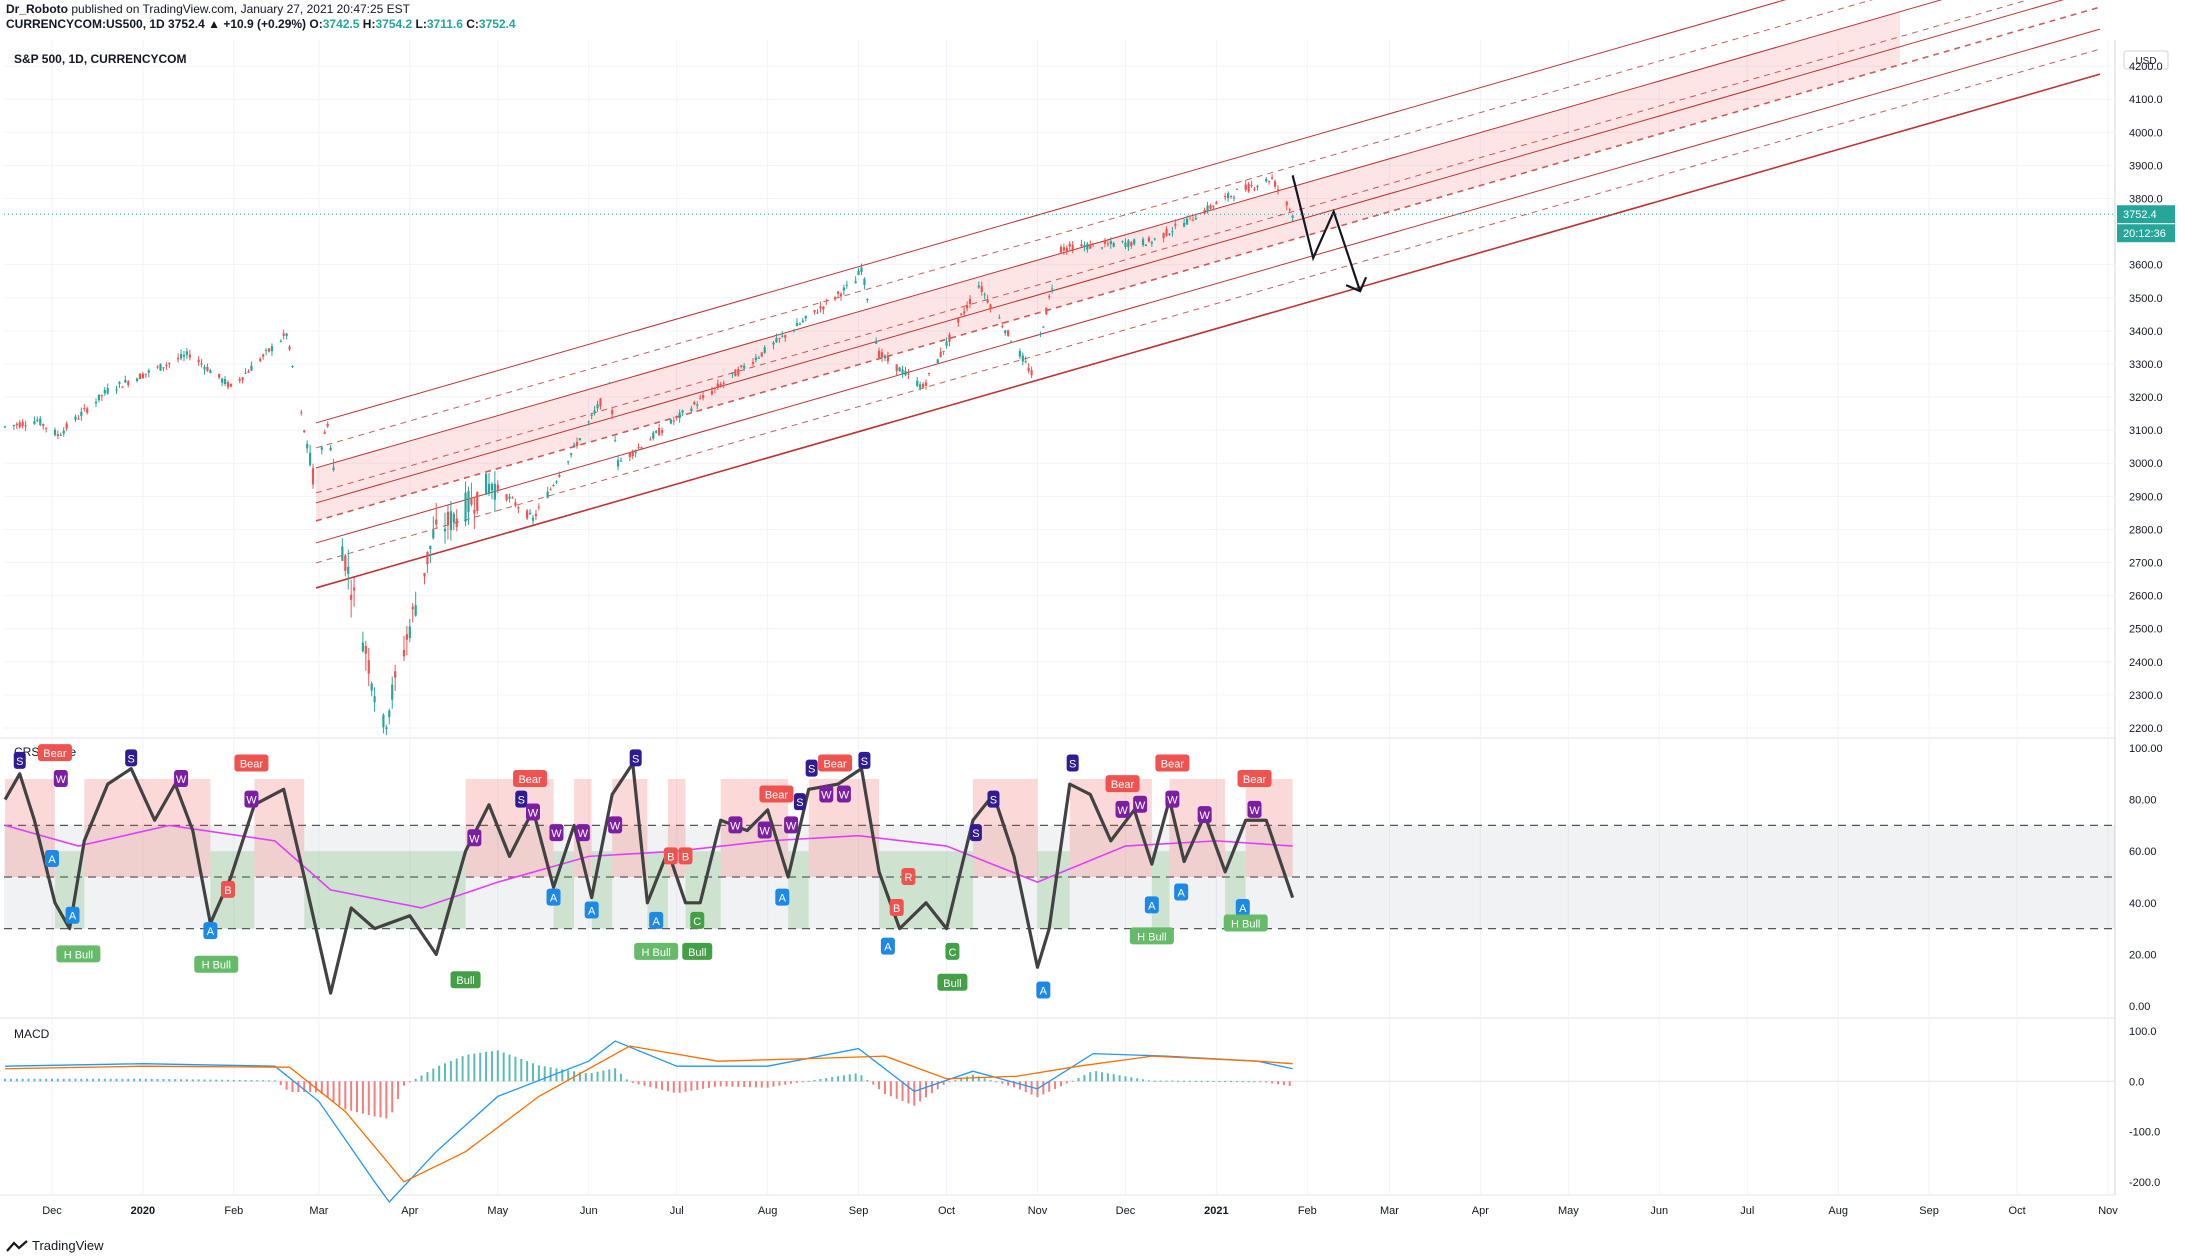 This screenshot has width=2185, height=1258. I want to click on crsi-signal: Bear, so click(251, 763).